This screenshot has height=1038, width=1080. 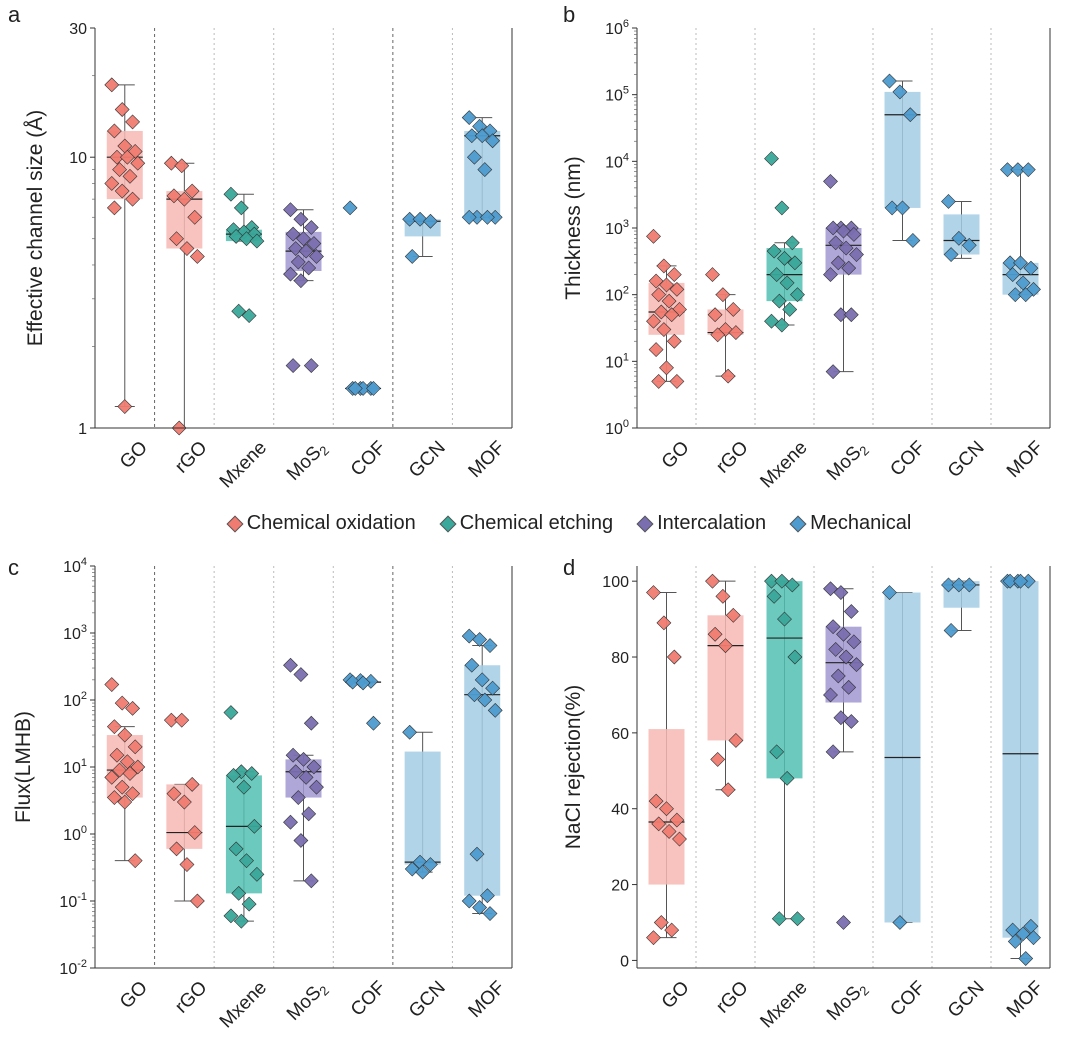 I want to click on y-axis-label: Effective channel size (Å), so click(x=35, y=228).